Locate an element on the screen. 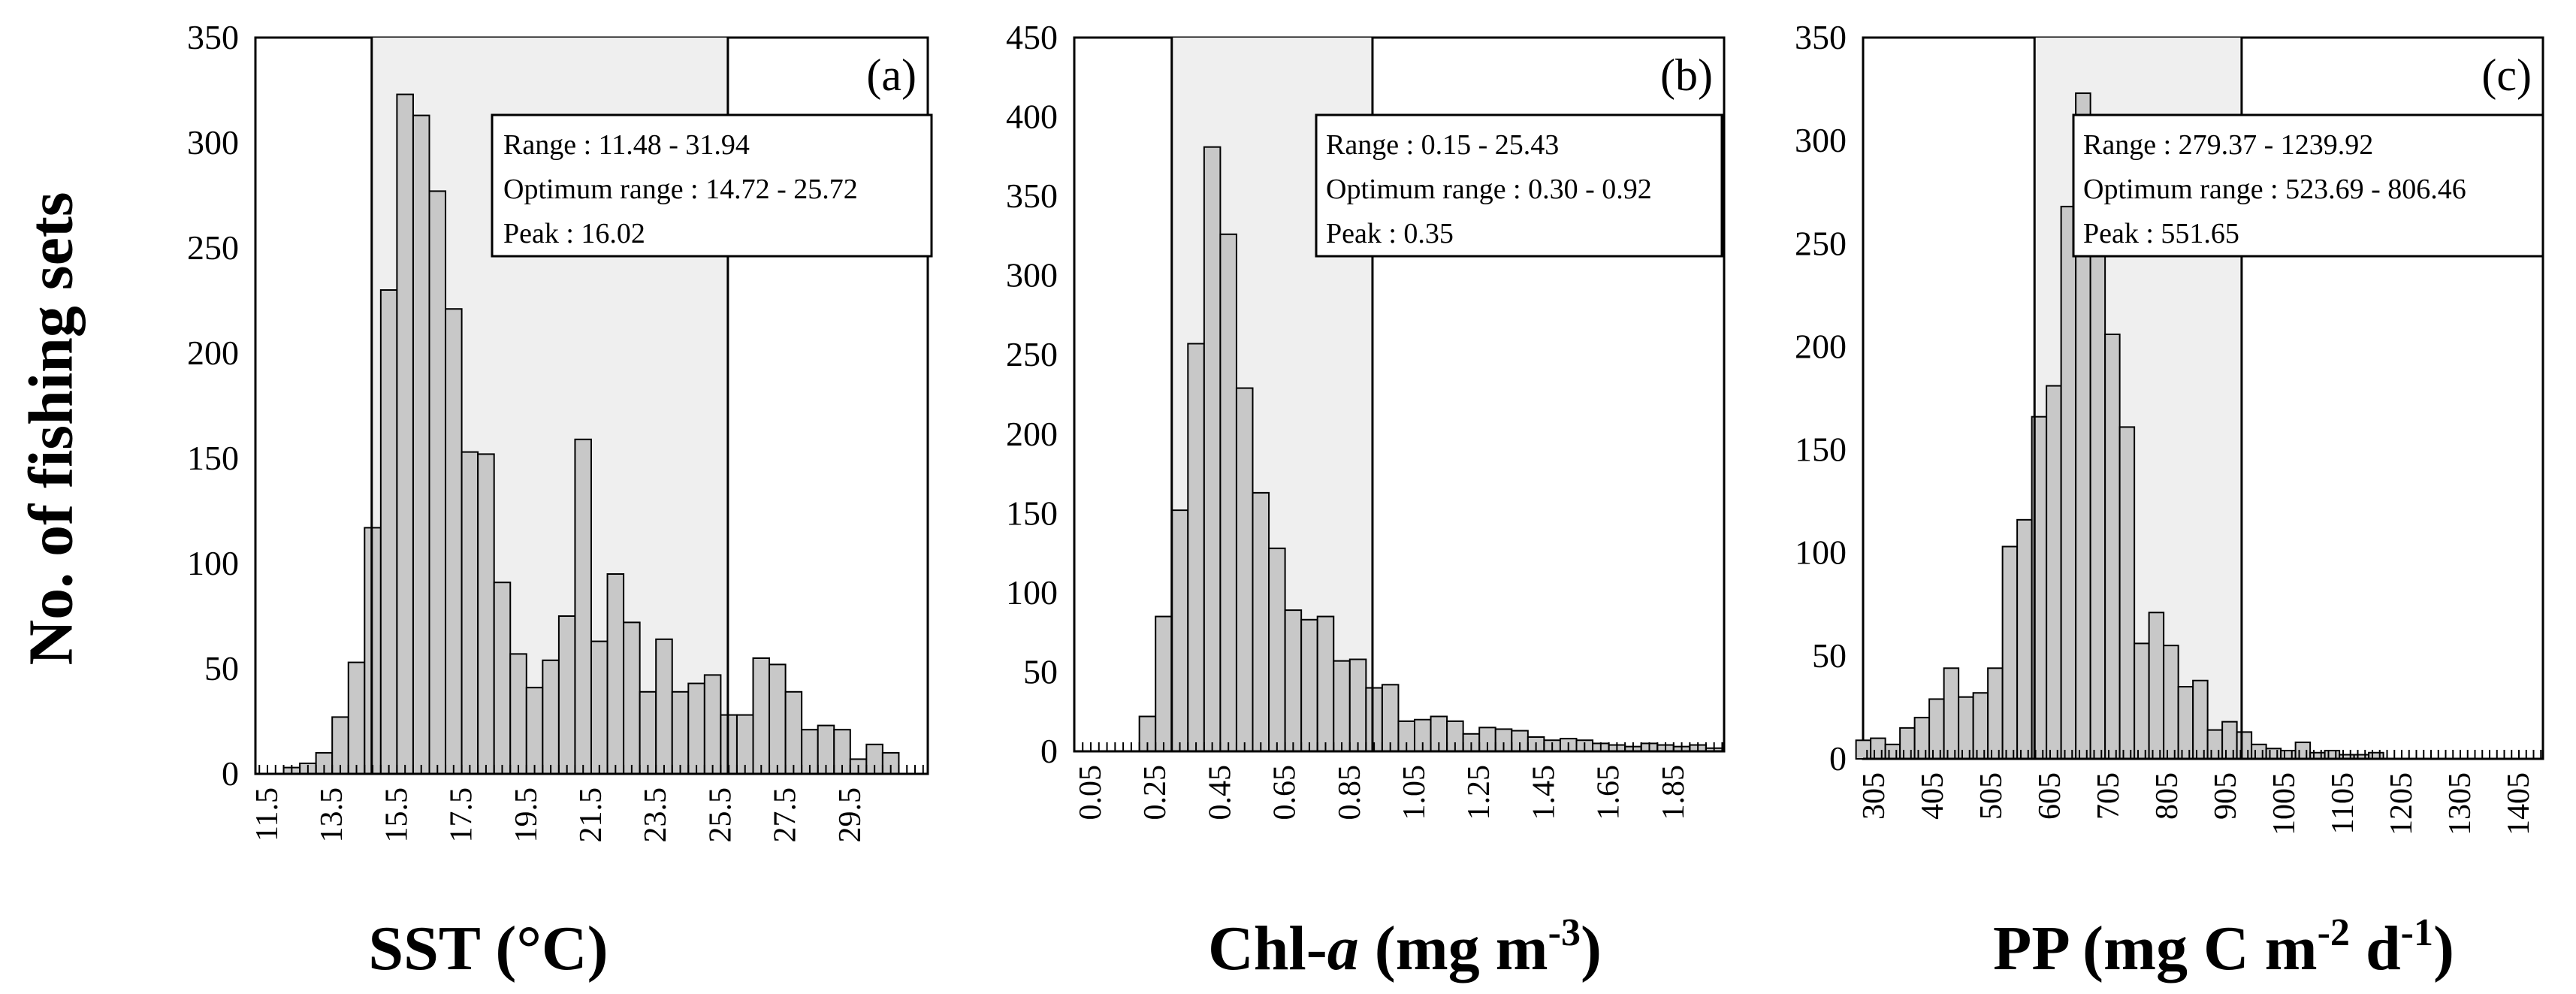 Image resolution: width=2576 pixels, height=994 pixels. x-tick-label: 27.5 is located at coordinates (786, 815).